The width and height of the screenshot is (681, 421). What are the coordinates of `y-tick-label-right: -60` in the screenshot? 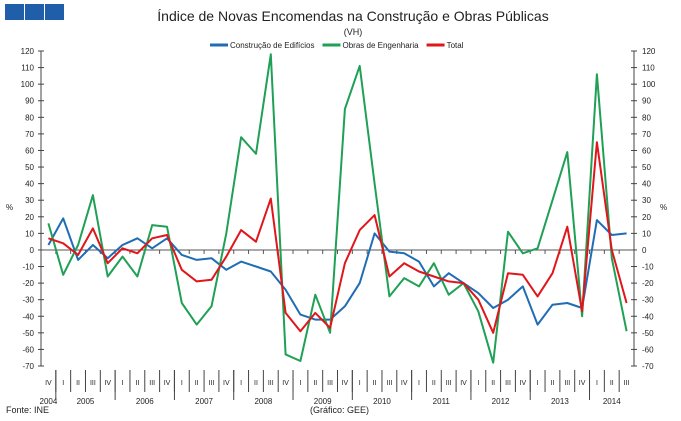 It's located at (648, 349).